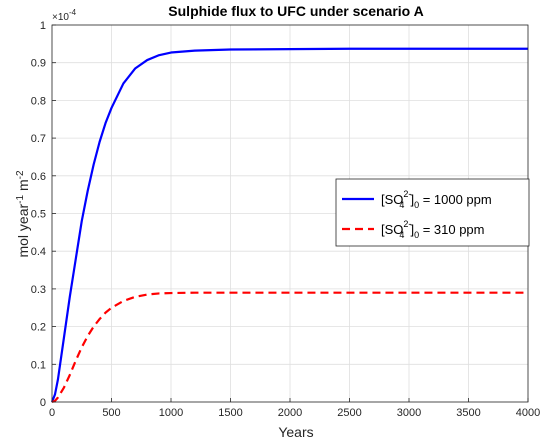 This screenshot has width=550, height=443. What do you see at coordinates (171, 413) in the screenshot?
I see `x-tick-label: 1000` at bounding box center [171, 413].